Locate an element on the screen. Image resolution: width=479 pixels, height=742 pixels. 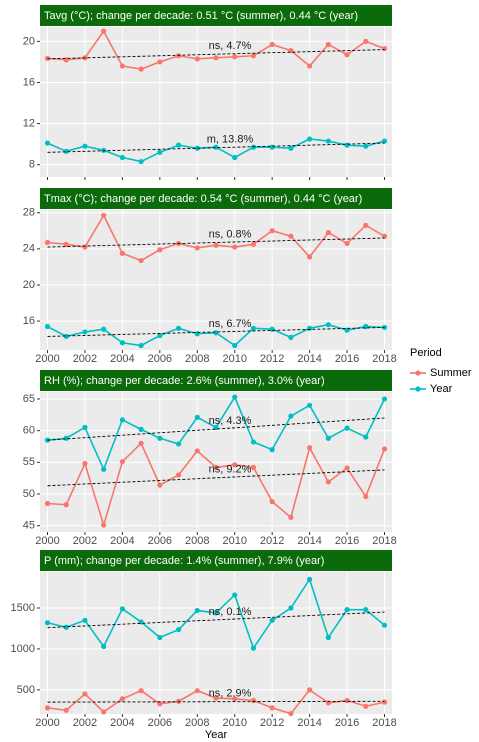
trend-annotation: ns, 4.3% is located at coordinates (230, 421).